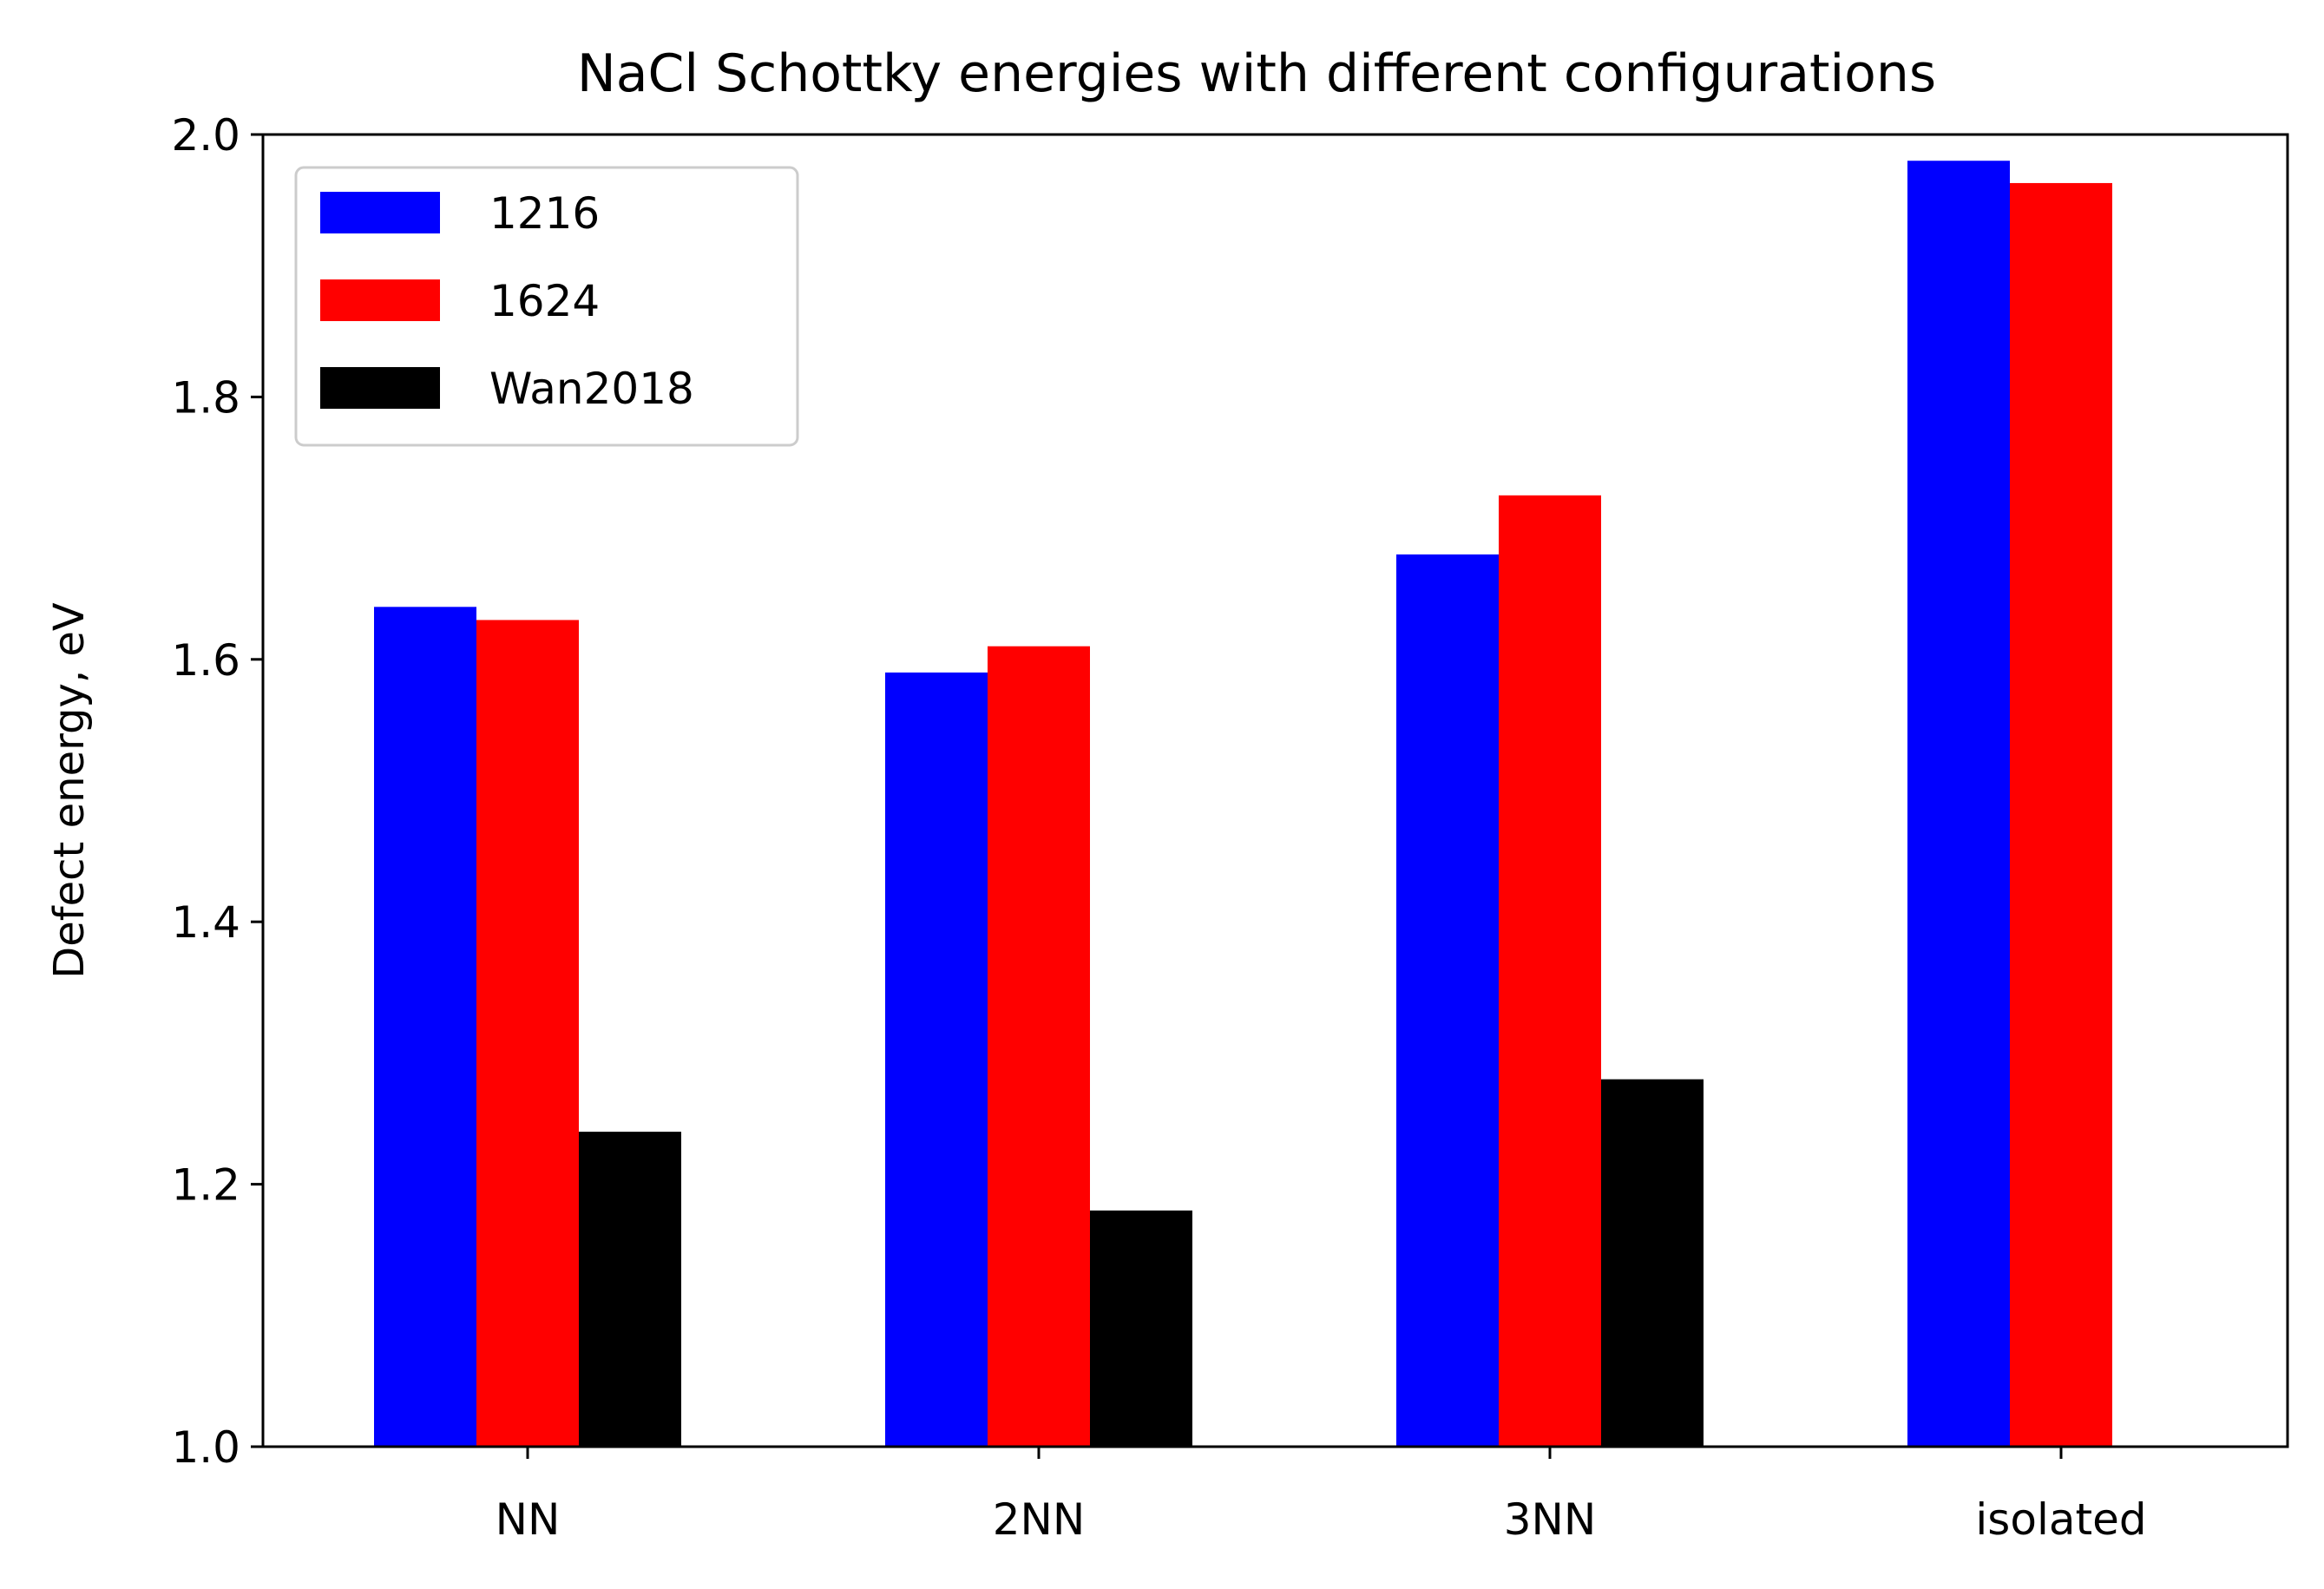 This screenshot has height=1589, width=2324. I want to click on legend: 1216 1624 Wan2018, so click(546, 306).